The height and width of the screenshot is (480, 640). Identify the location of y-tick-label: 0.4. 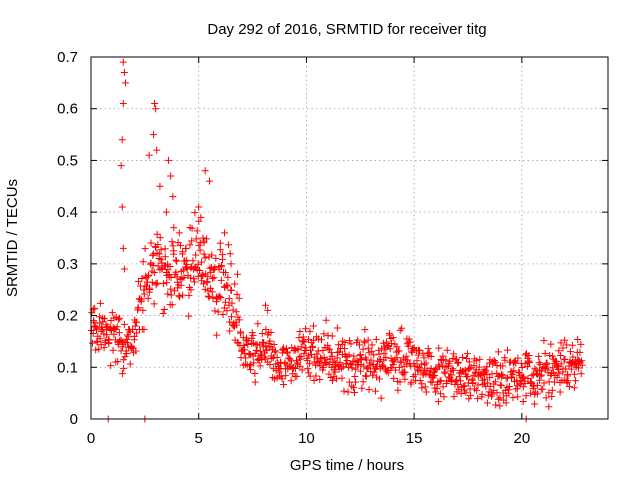
(67, 212).